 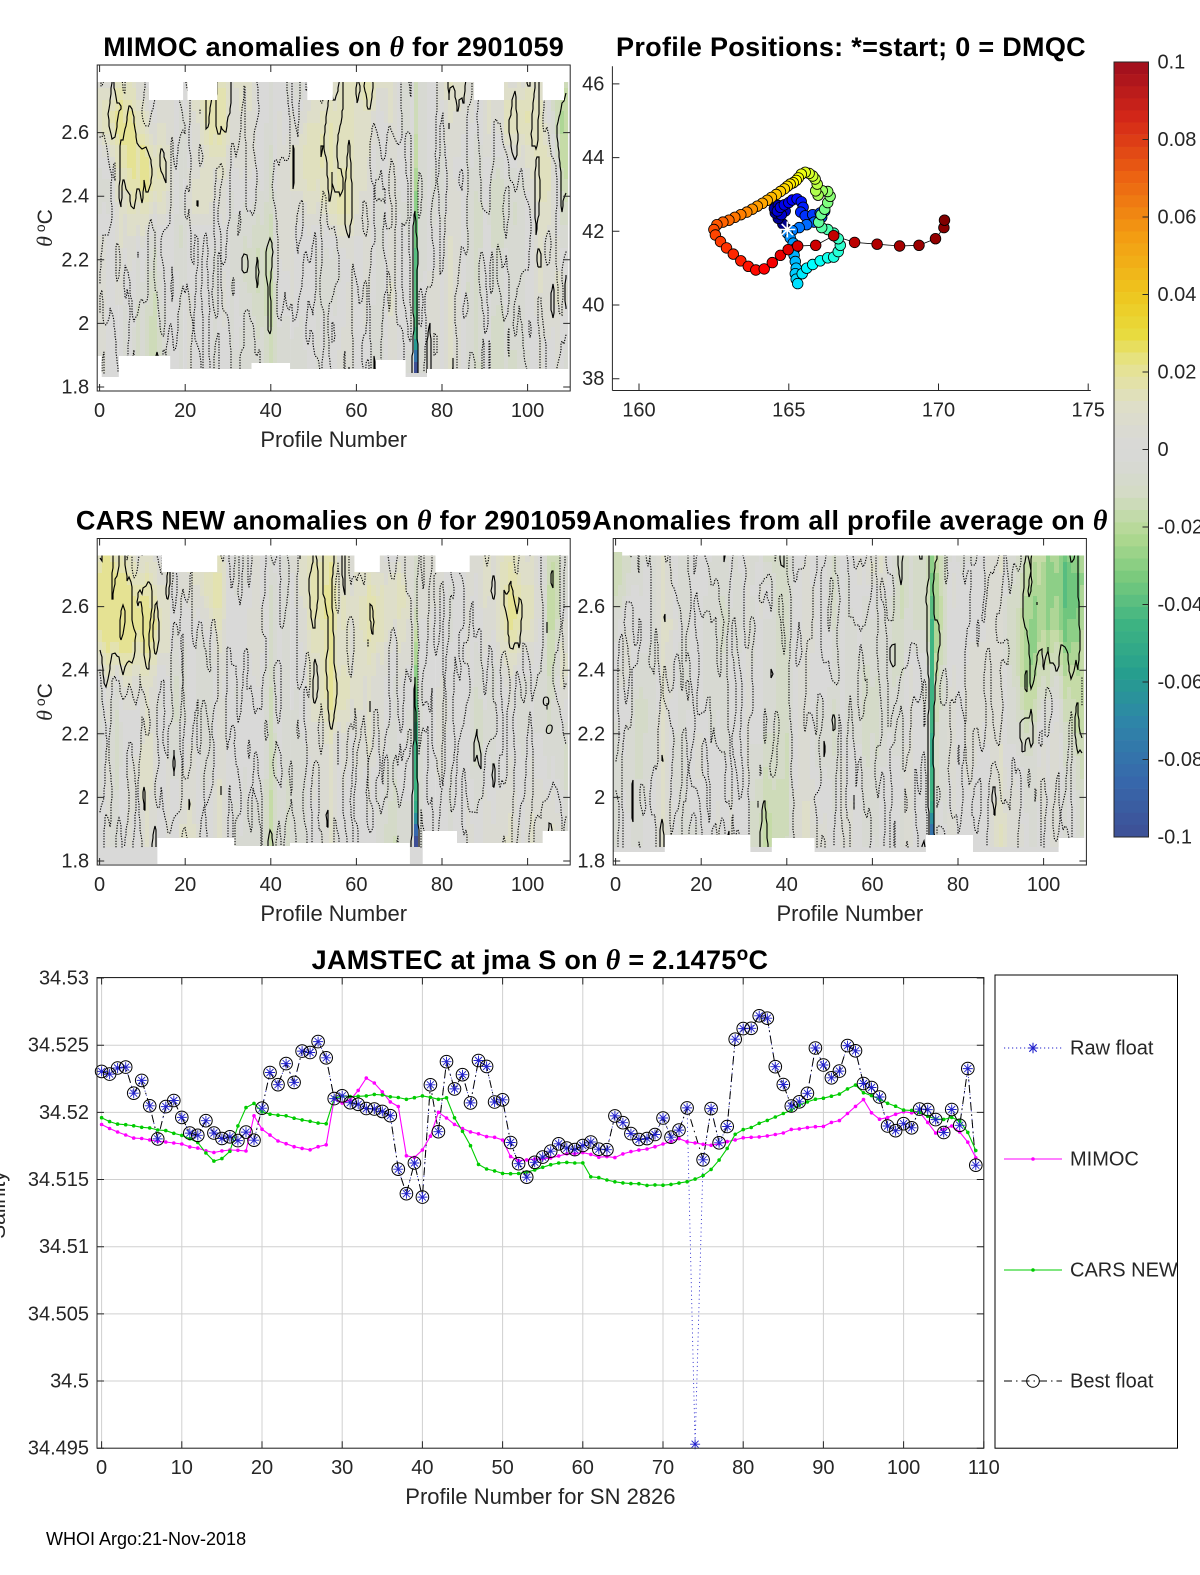 I want to click on svg-text: -0.08, so click(x=1179, y=760).